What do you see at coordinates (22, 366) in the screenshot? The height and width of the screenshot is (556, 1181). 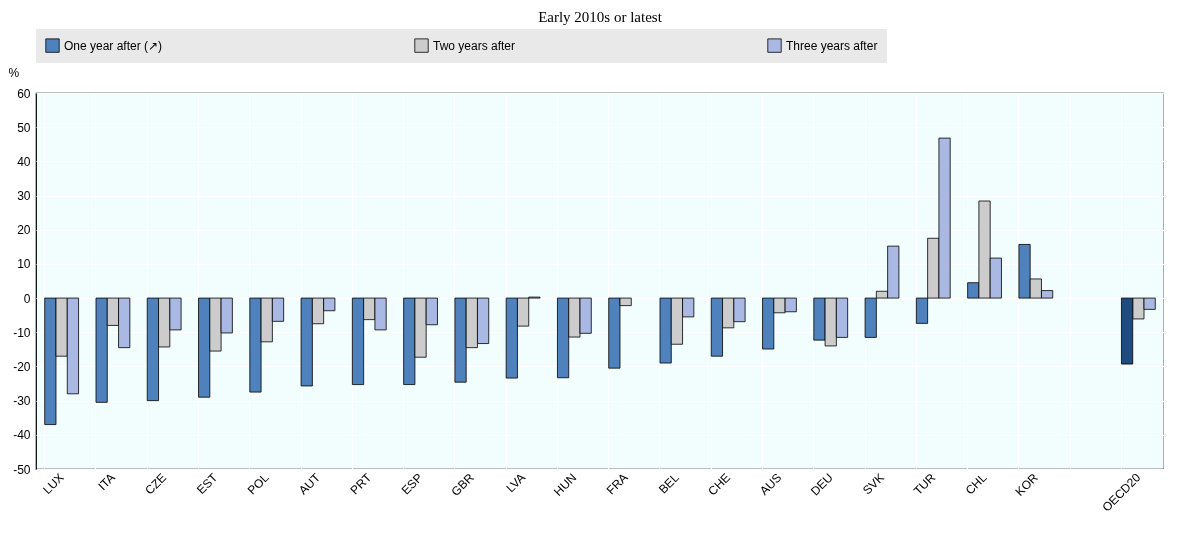 I see `y-tick-label: -20` at bounding box center [22, 366].